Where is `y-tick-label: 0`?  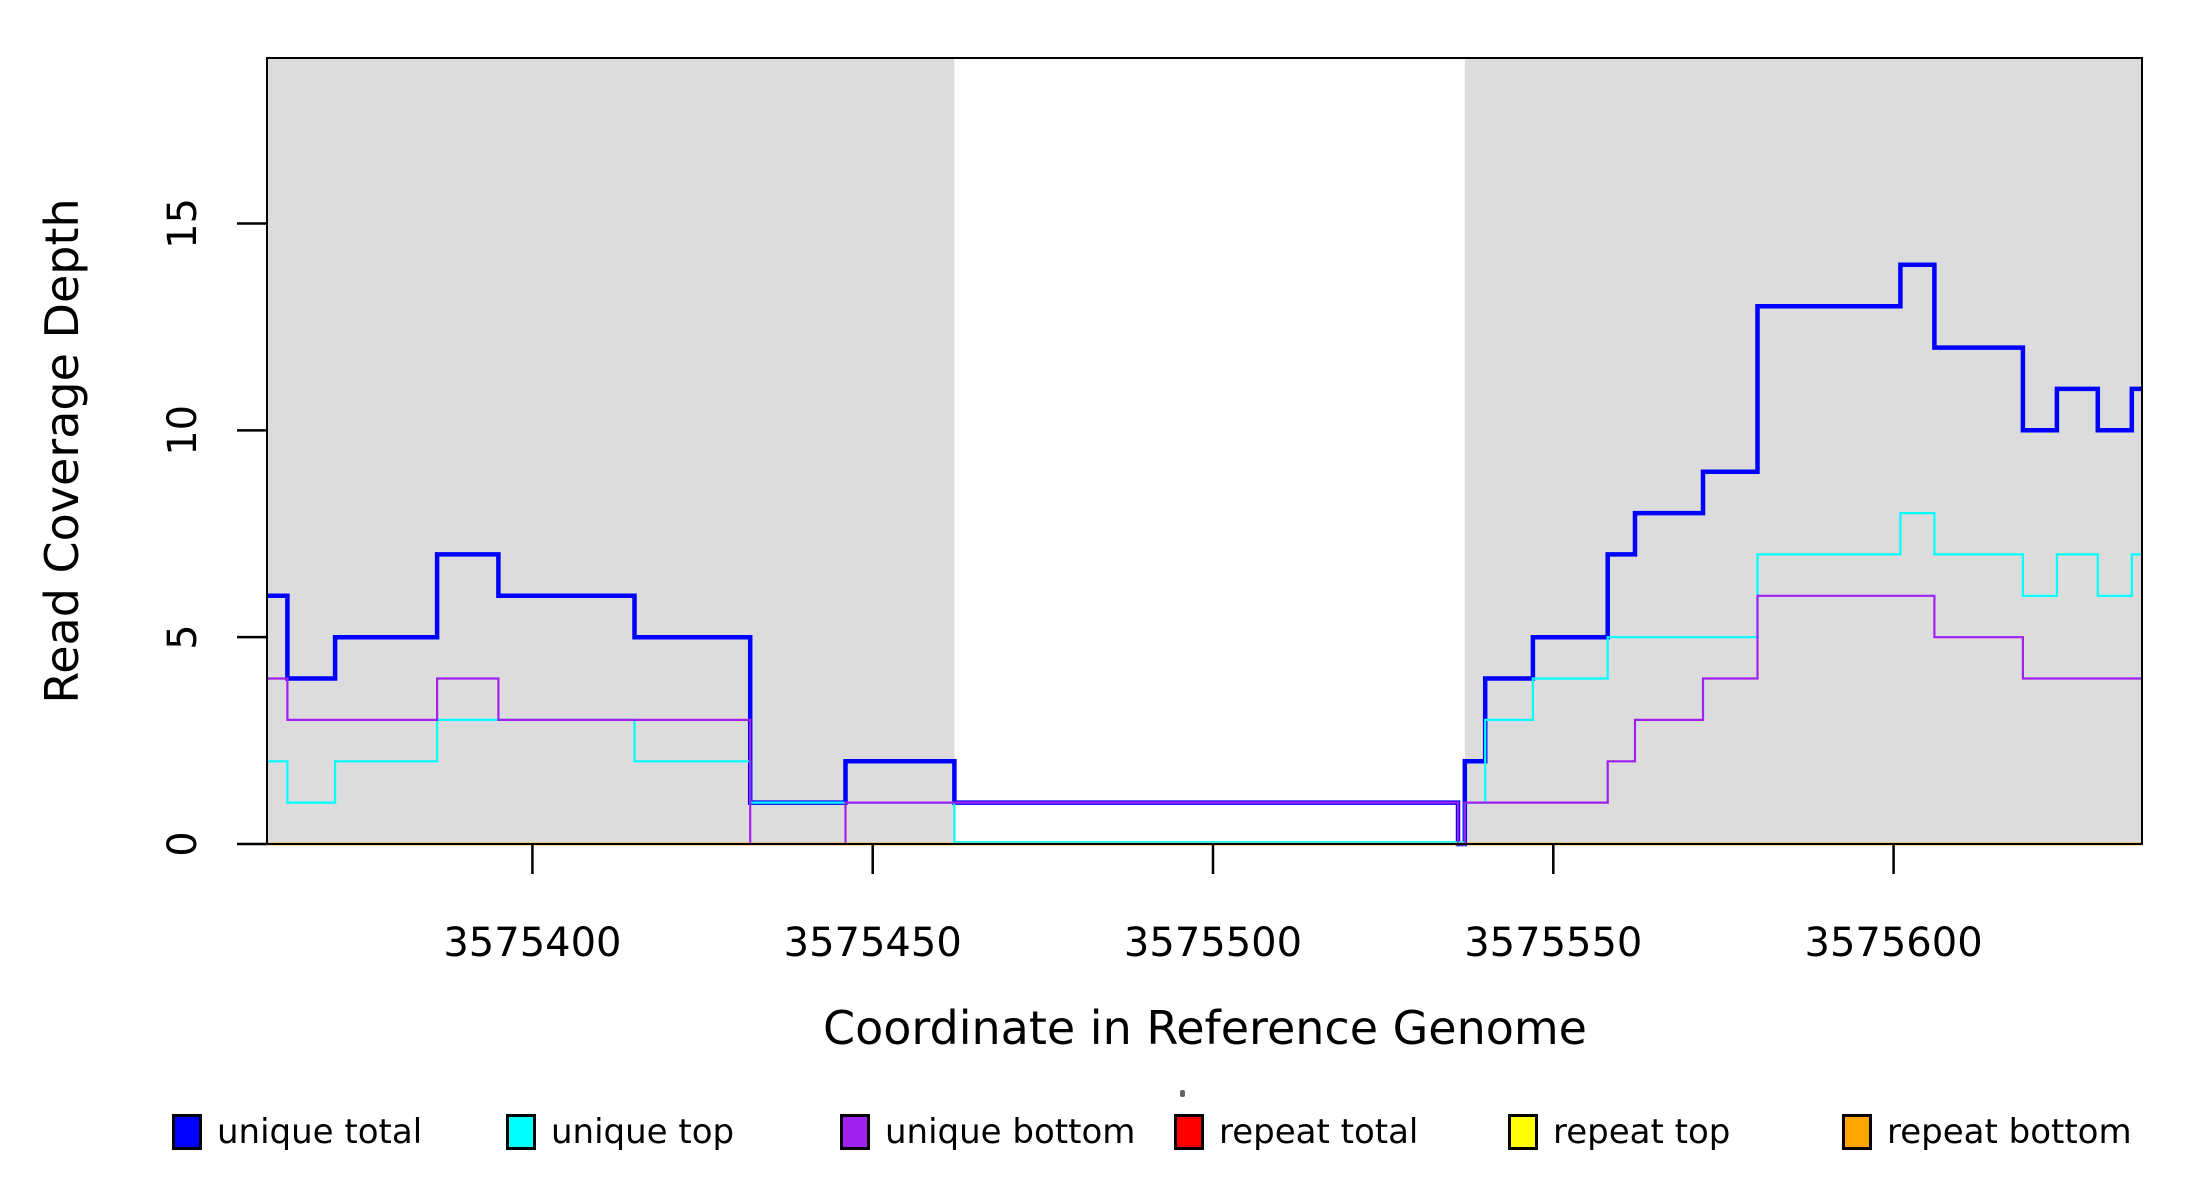
y-tick-label: 0 is located at coordinates (183, 843).